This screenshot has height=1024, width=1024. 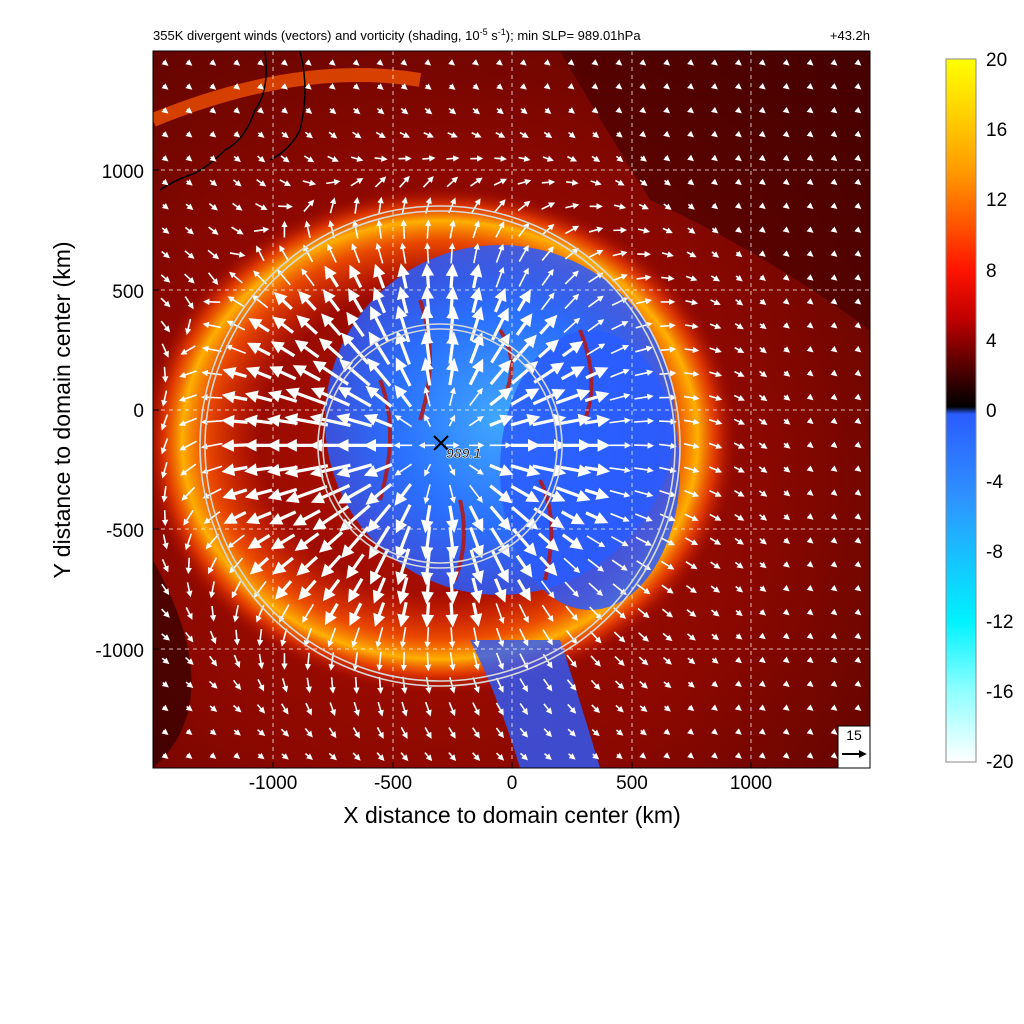 What do you see at coordinates (119, 412) in the screenshot?
I see `y-tick-labels: -1000 -500 0 500 1000` at bounding box center [119, 412].